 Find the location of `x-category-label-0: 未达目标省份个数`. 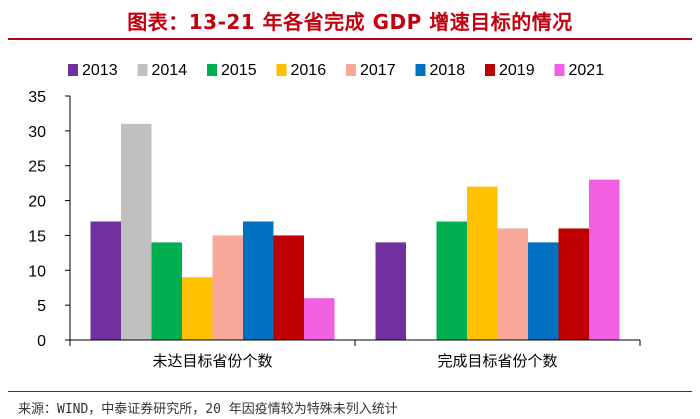

x-category-label-0: 未达目标省份个数 is located at coordinates (212, 361).